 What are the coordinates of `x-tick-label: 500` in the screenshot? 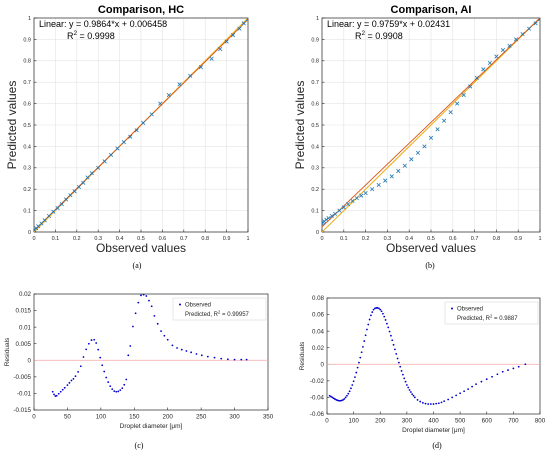 It's located at (460, 421).